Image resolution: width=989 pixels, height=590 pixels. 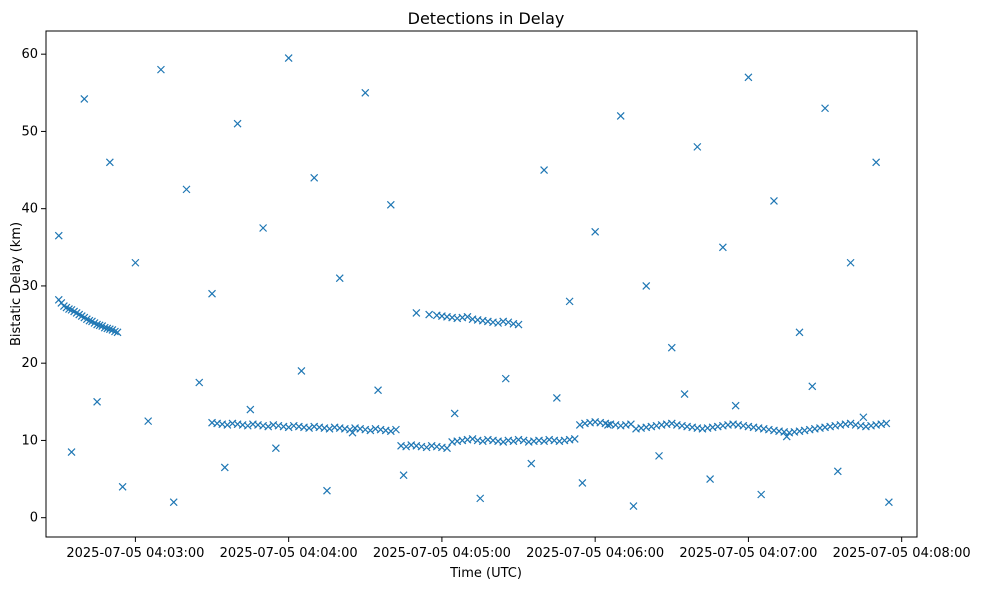 I want to click on x-tick-label: 2025-07-05 04:03:00, so click(x=135, y=553).